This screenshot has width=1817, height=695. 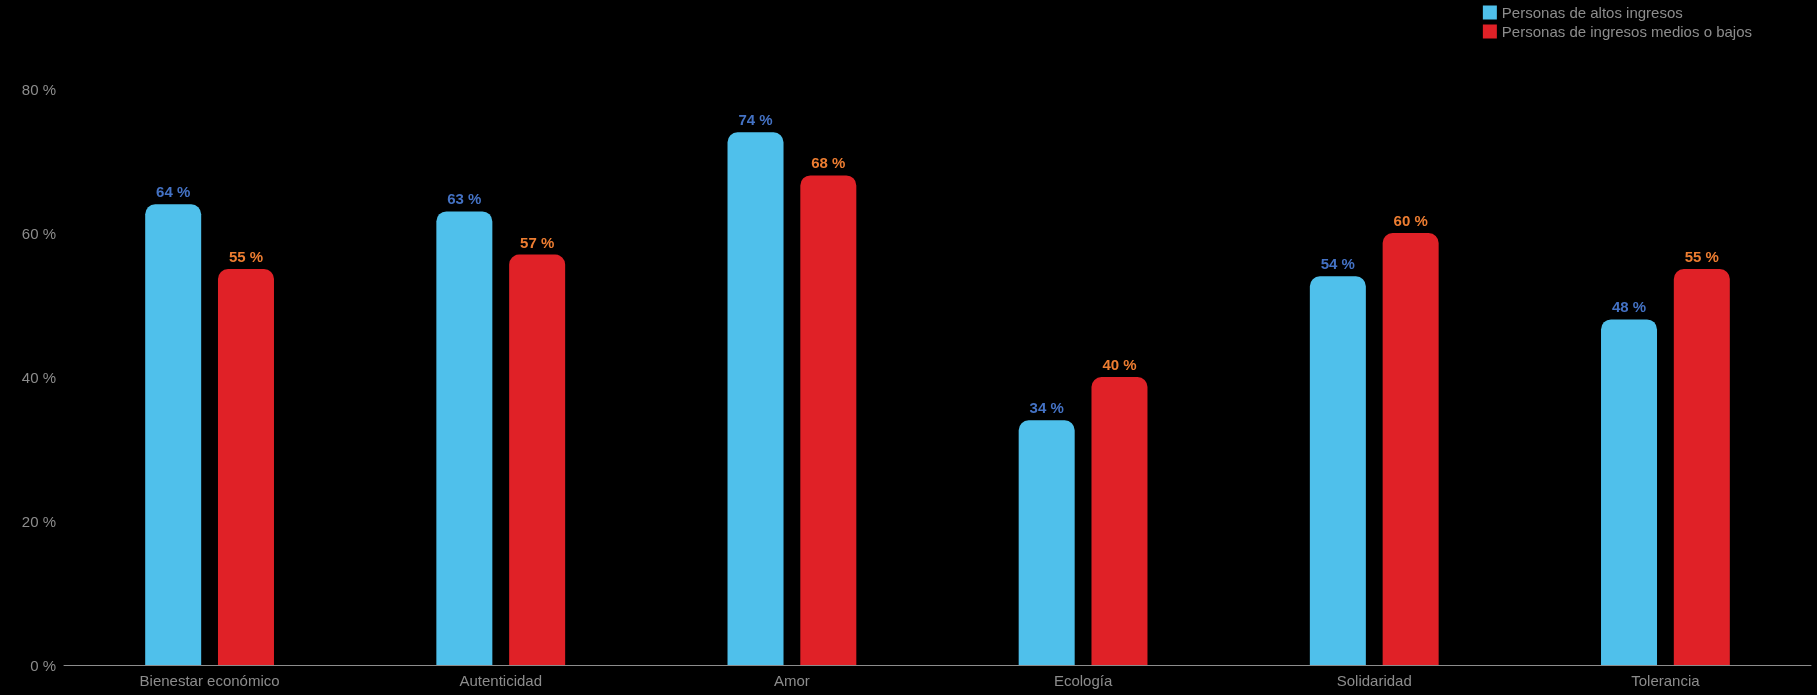 I want to click on x-tick-label: Solidaridad, so click(x=1374, y=680).